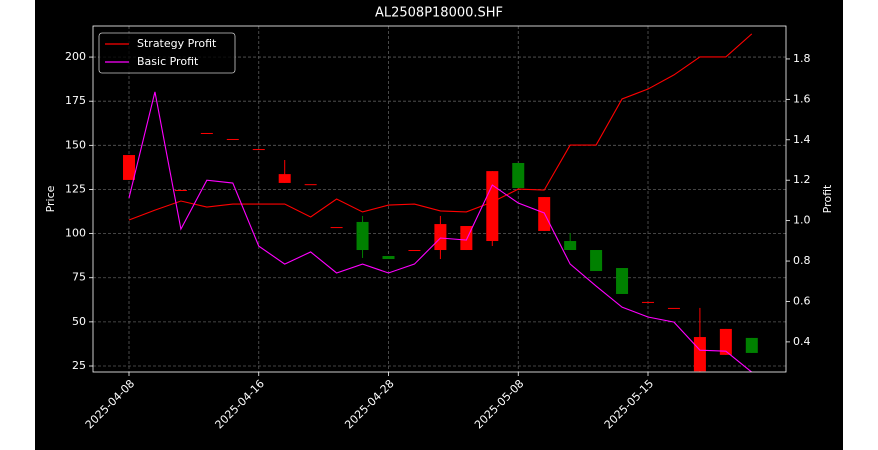  Describe the element at coordinates (75, 188) in the screenshot. I see `y-tick-label: 125` at that location.